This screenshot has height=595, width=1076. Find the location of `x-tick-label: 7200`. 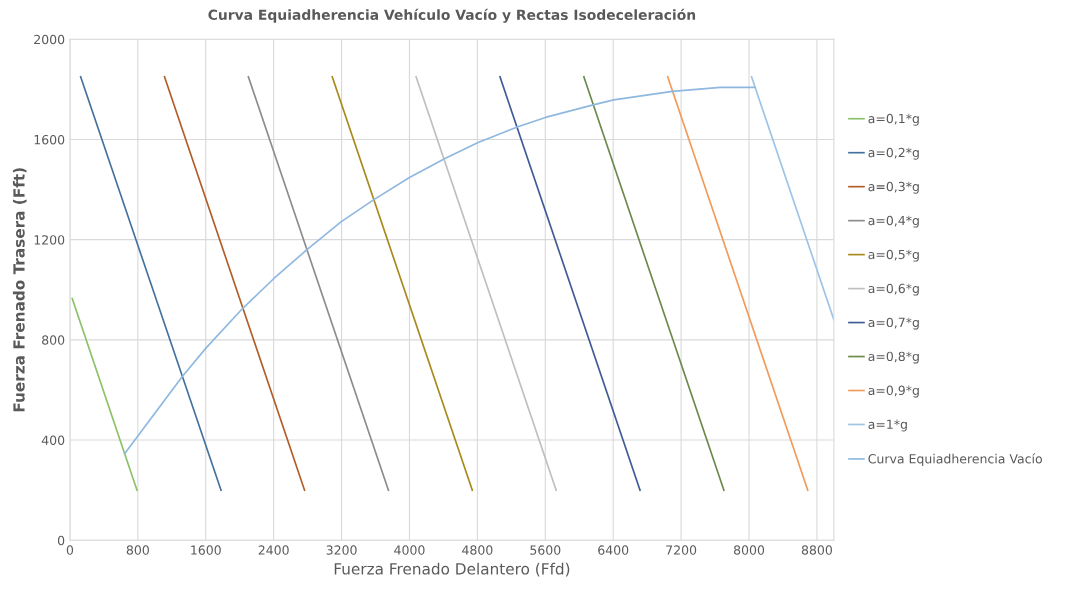

x-tick-label: 7200 is located at coordinates (681, 550).